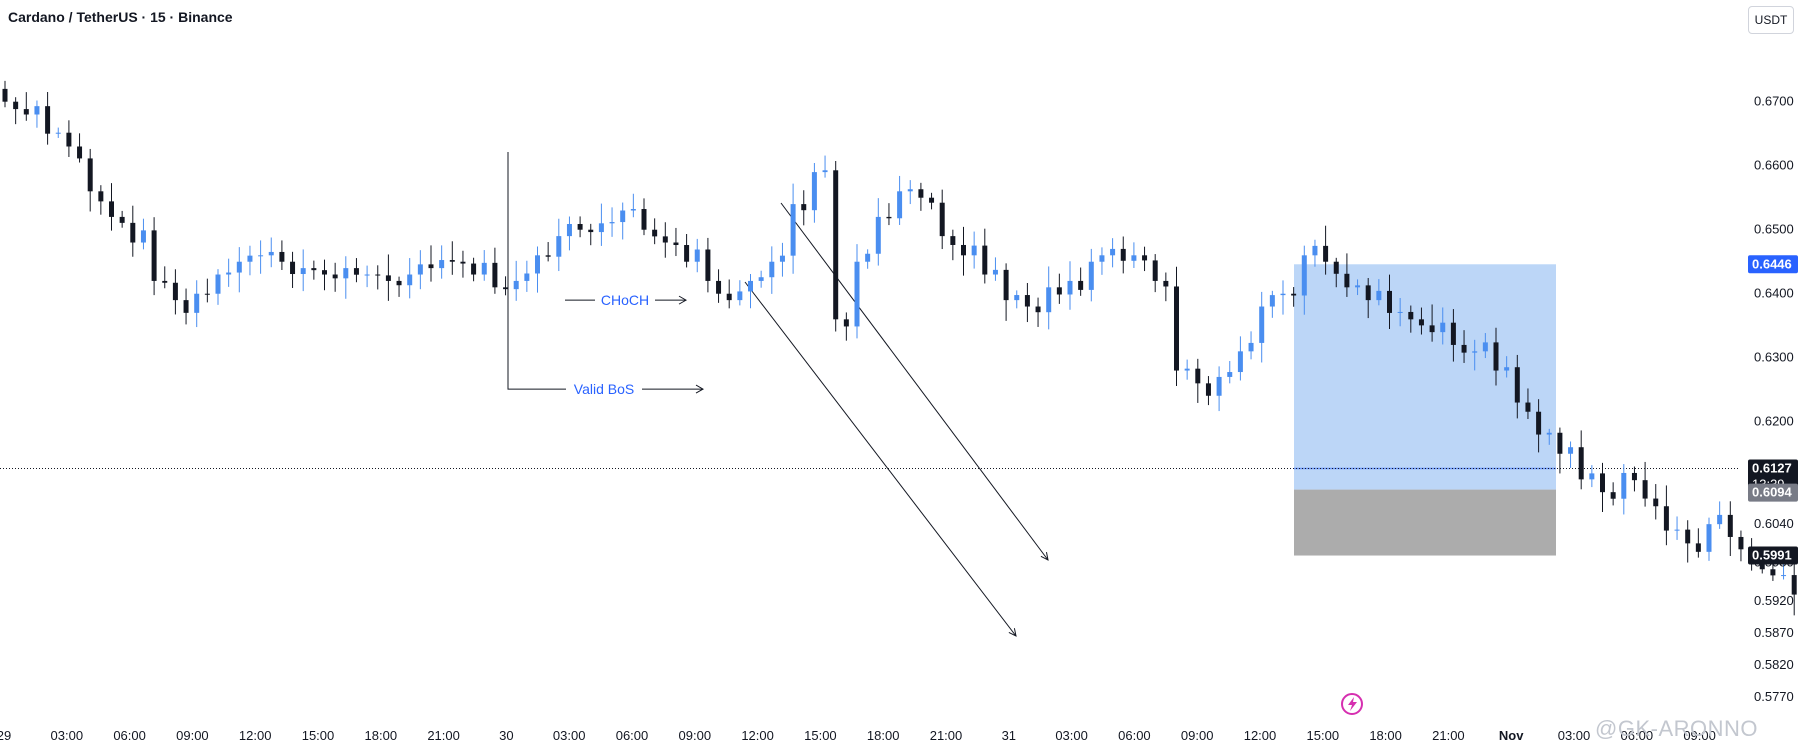 The height and width of the screenshot is (751, 1802). Describe the element at coordinates (880, 459) in the screenshot. I see `channel-lower-line` at that location.